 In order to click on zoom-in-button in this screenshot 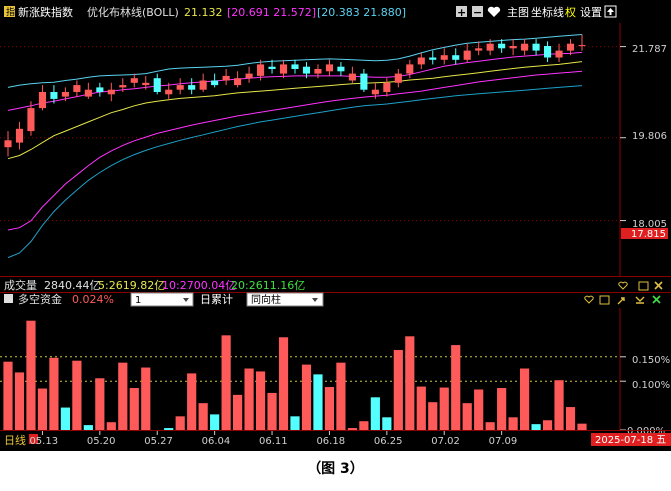, I will do `click(461, 11)`.